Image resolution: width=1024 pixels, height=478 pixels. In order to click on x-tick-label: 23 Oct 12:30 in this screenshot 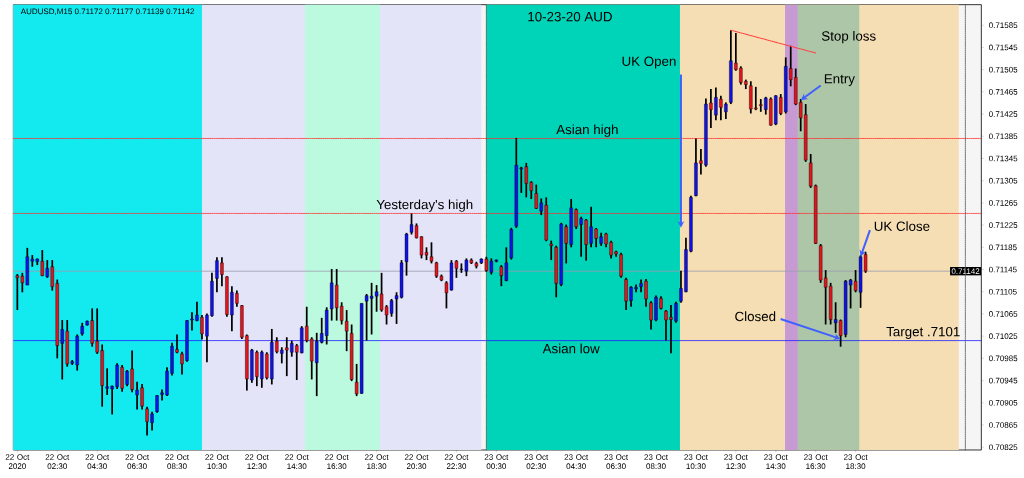, I will do `click(736, 461)`.